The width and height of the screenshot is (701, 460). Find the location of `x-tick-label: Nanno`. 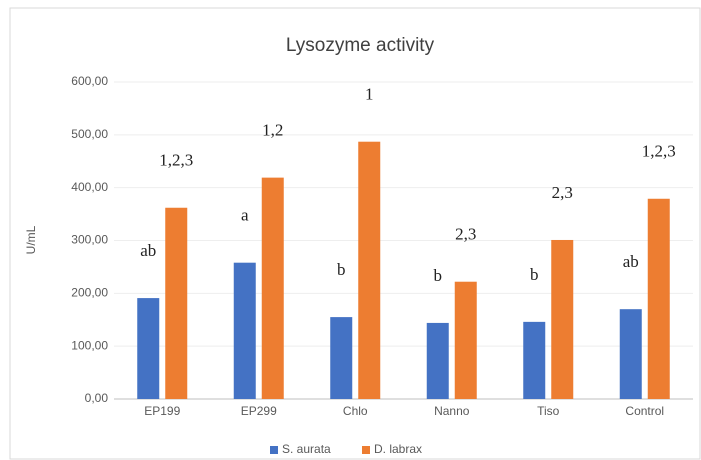

x-tick-label: Nanno is located at coordinates (452, 411).